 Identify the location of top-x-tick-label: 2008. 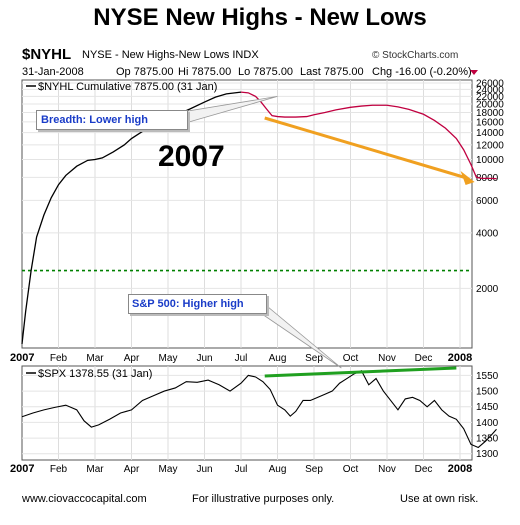
(460, 358).